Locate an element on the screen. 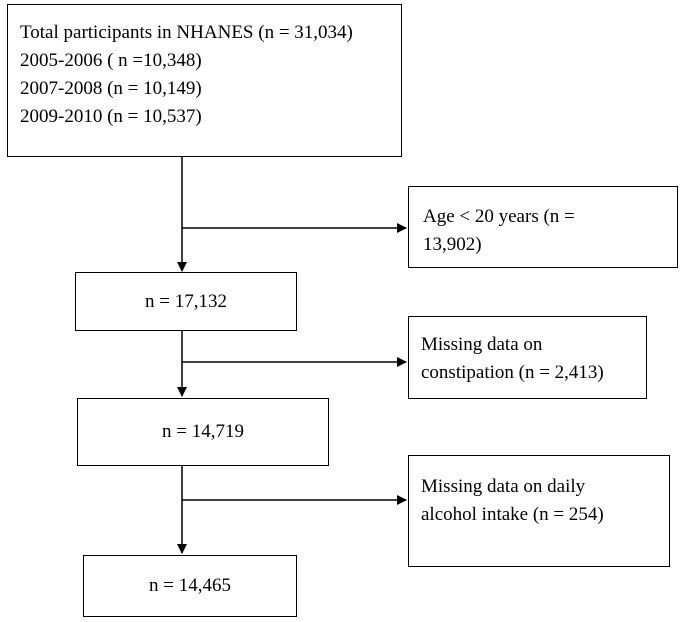  step1-count: n = 17,132 is located at coordinates (186, 301).